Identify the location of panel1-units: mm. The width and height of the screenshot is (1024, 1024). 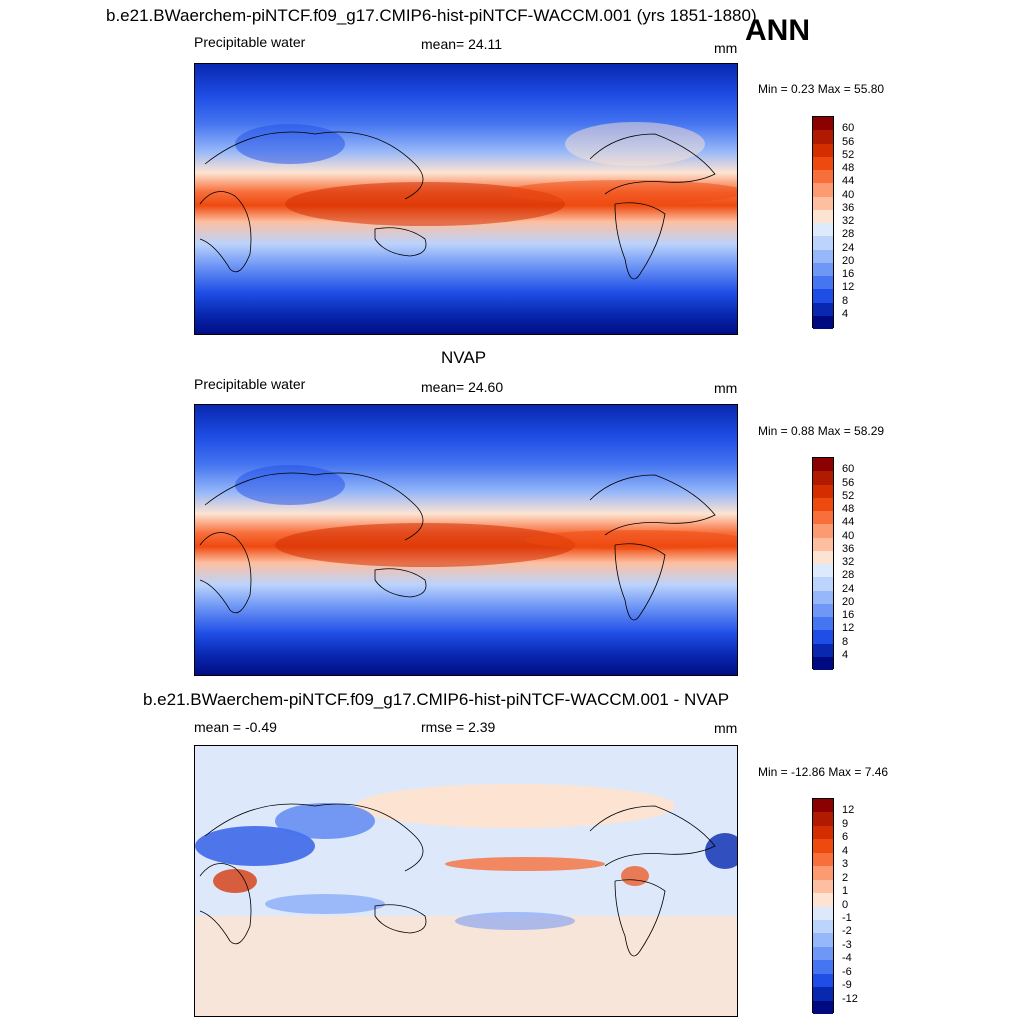
(726, 48).